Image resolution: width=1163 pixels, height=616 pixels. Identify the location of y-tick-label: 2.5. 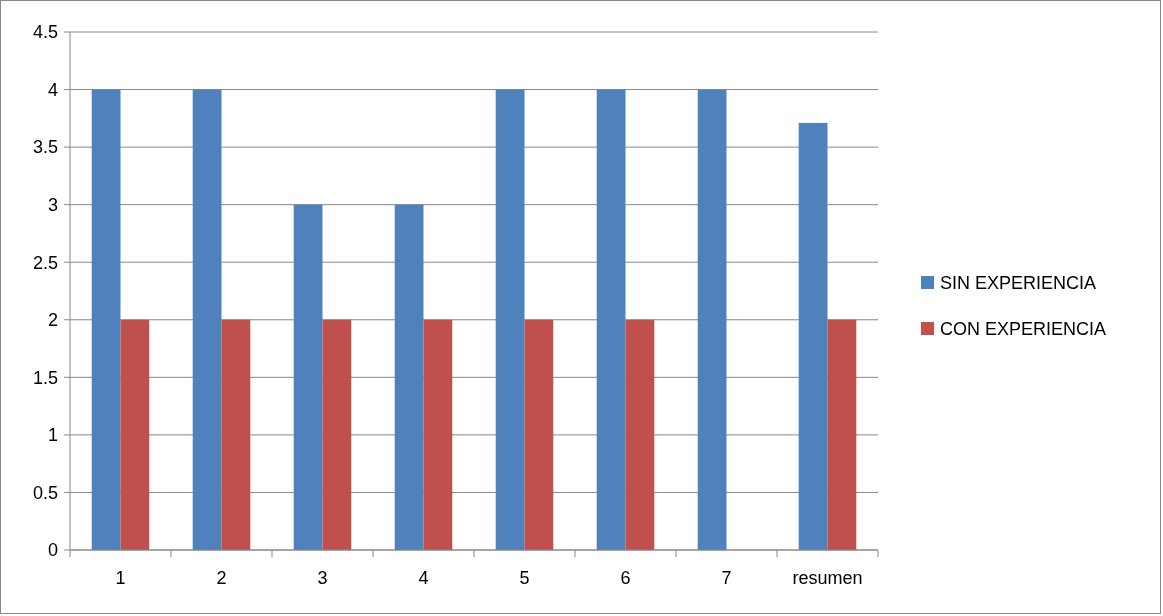
(45, 262).